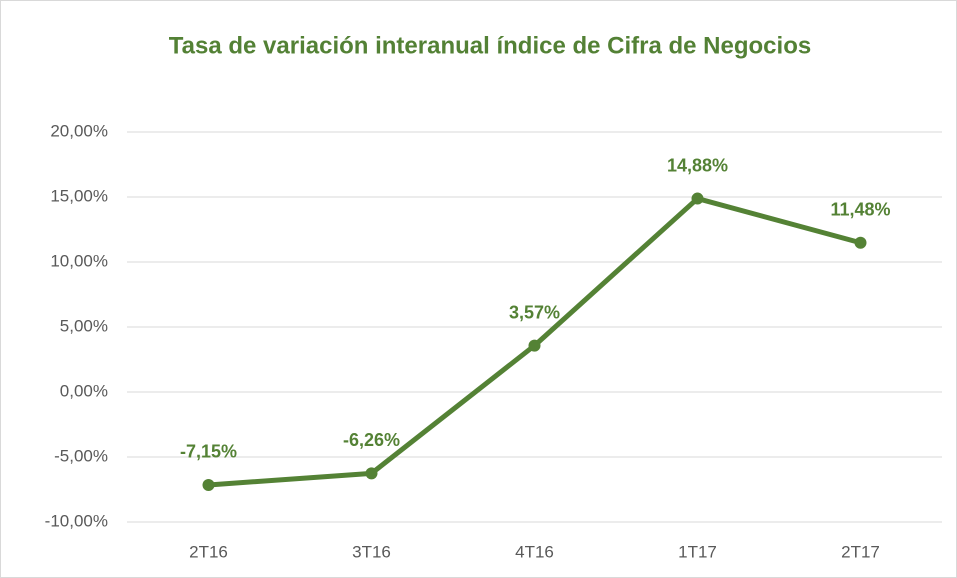  I want to click on y-tick-label: 10,00%, so click(79, 260).